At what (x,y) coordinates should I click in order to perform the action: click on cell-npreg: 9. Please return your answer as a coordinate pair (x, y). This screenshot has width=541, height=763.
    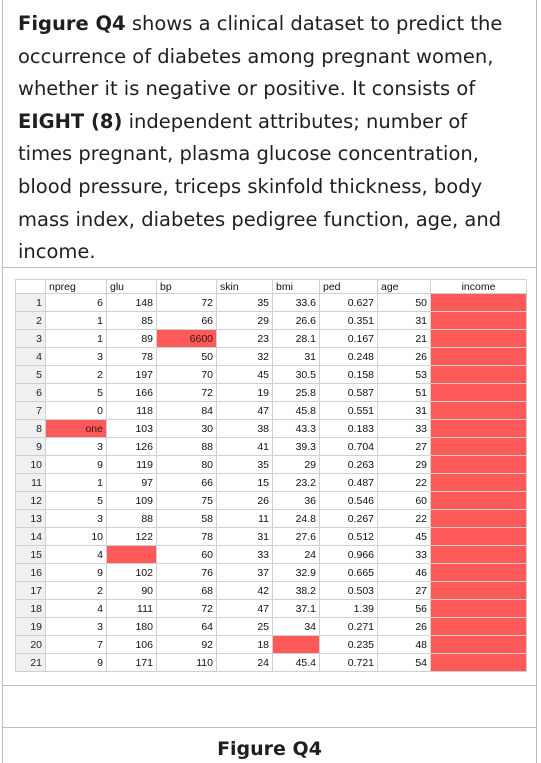
    Looking at the image, I should click on (76, 662).